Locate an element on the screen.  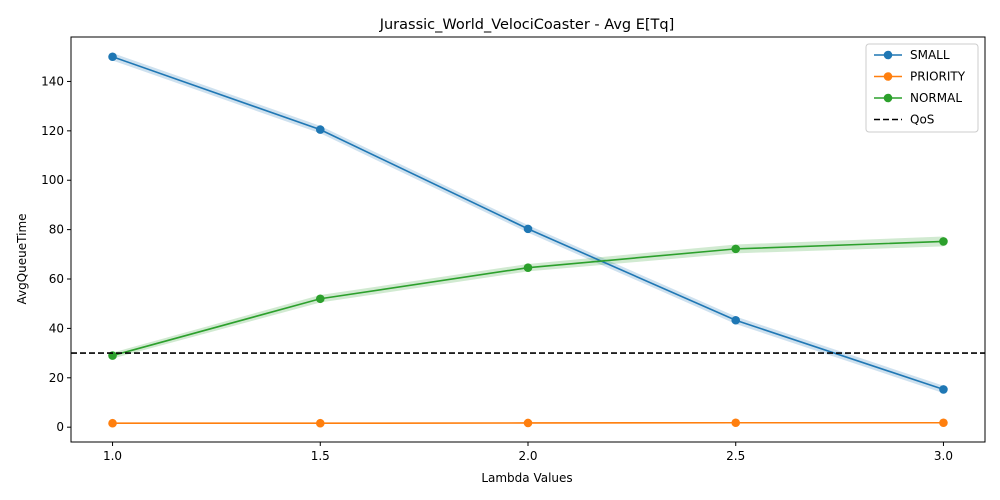
legend-box is located at coordinates (922, 88).